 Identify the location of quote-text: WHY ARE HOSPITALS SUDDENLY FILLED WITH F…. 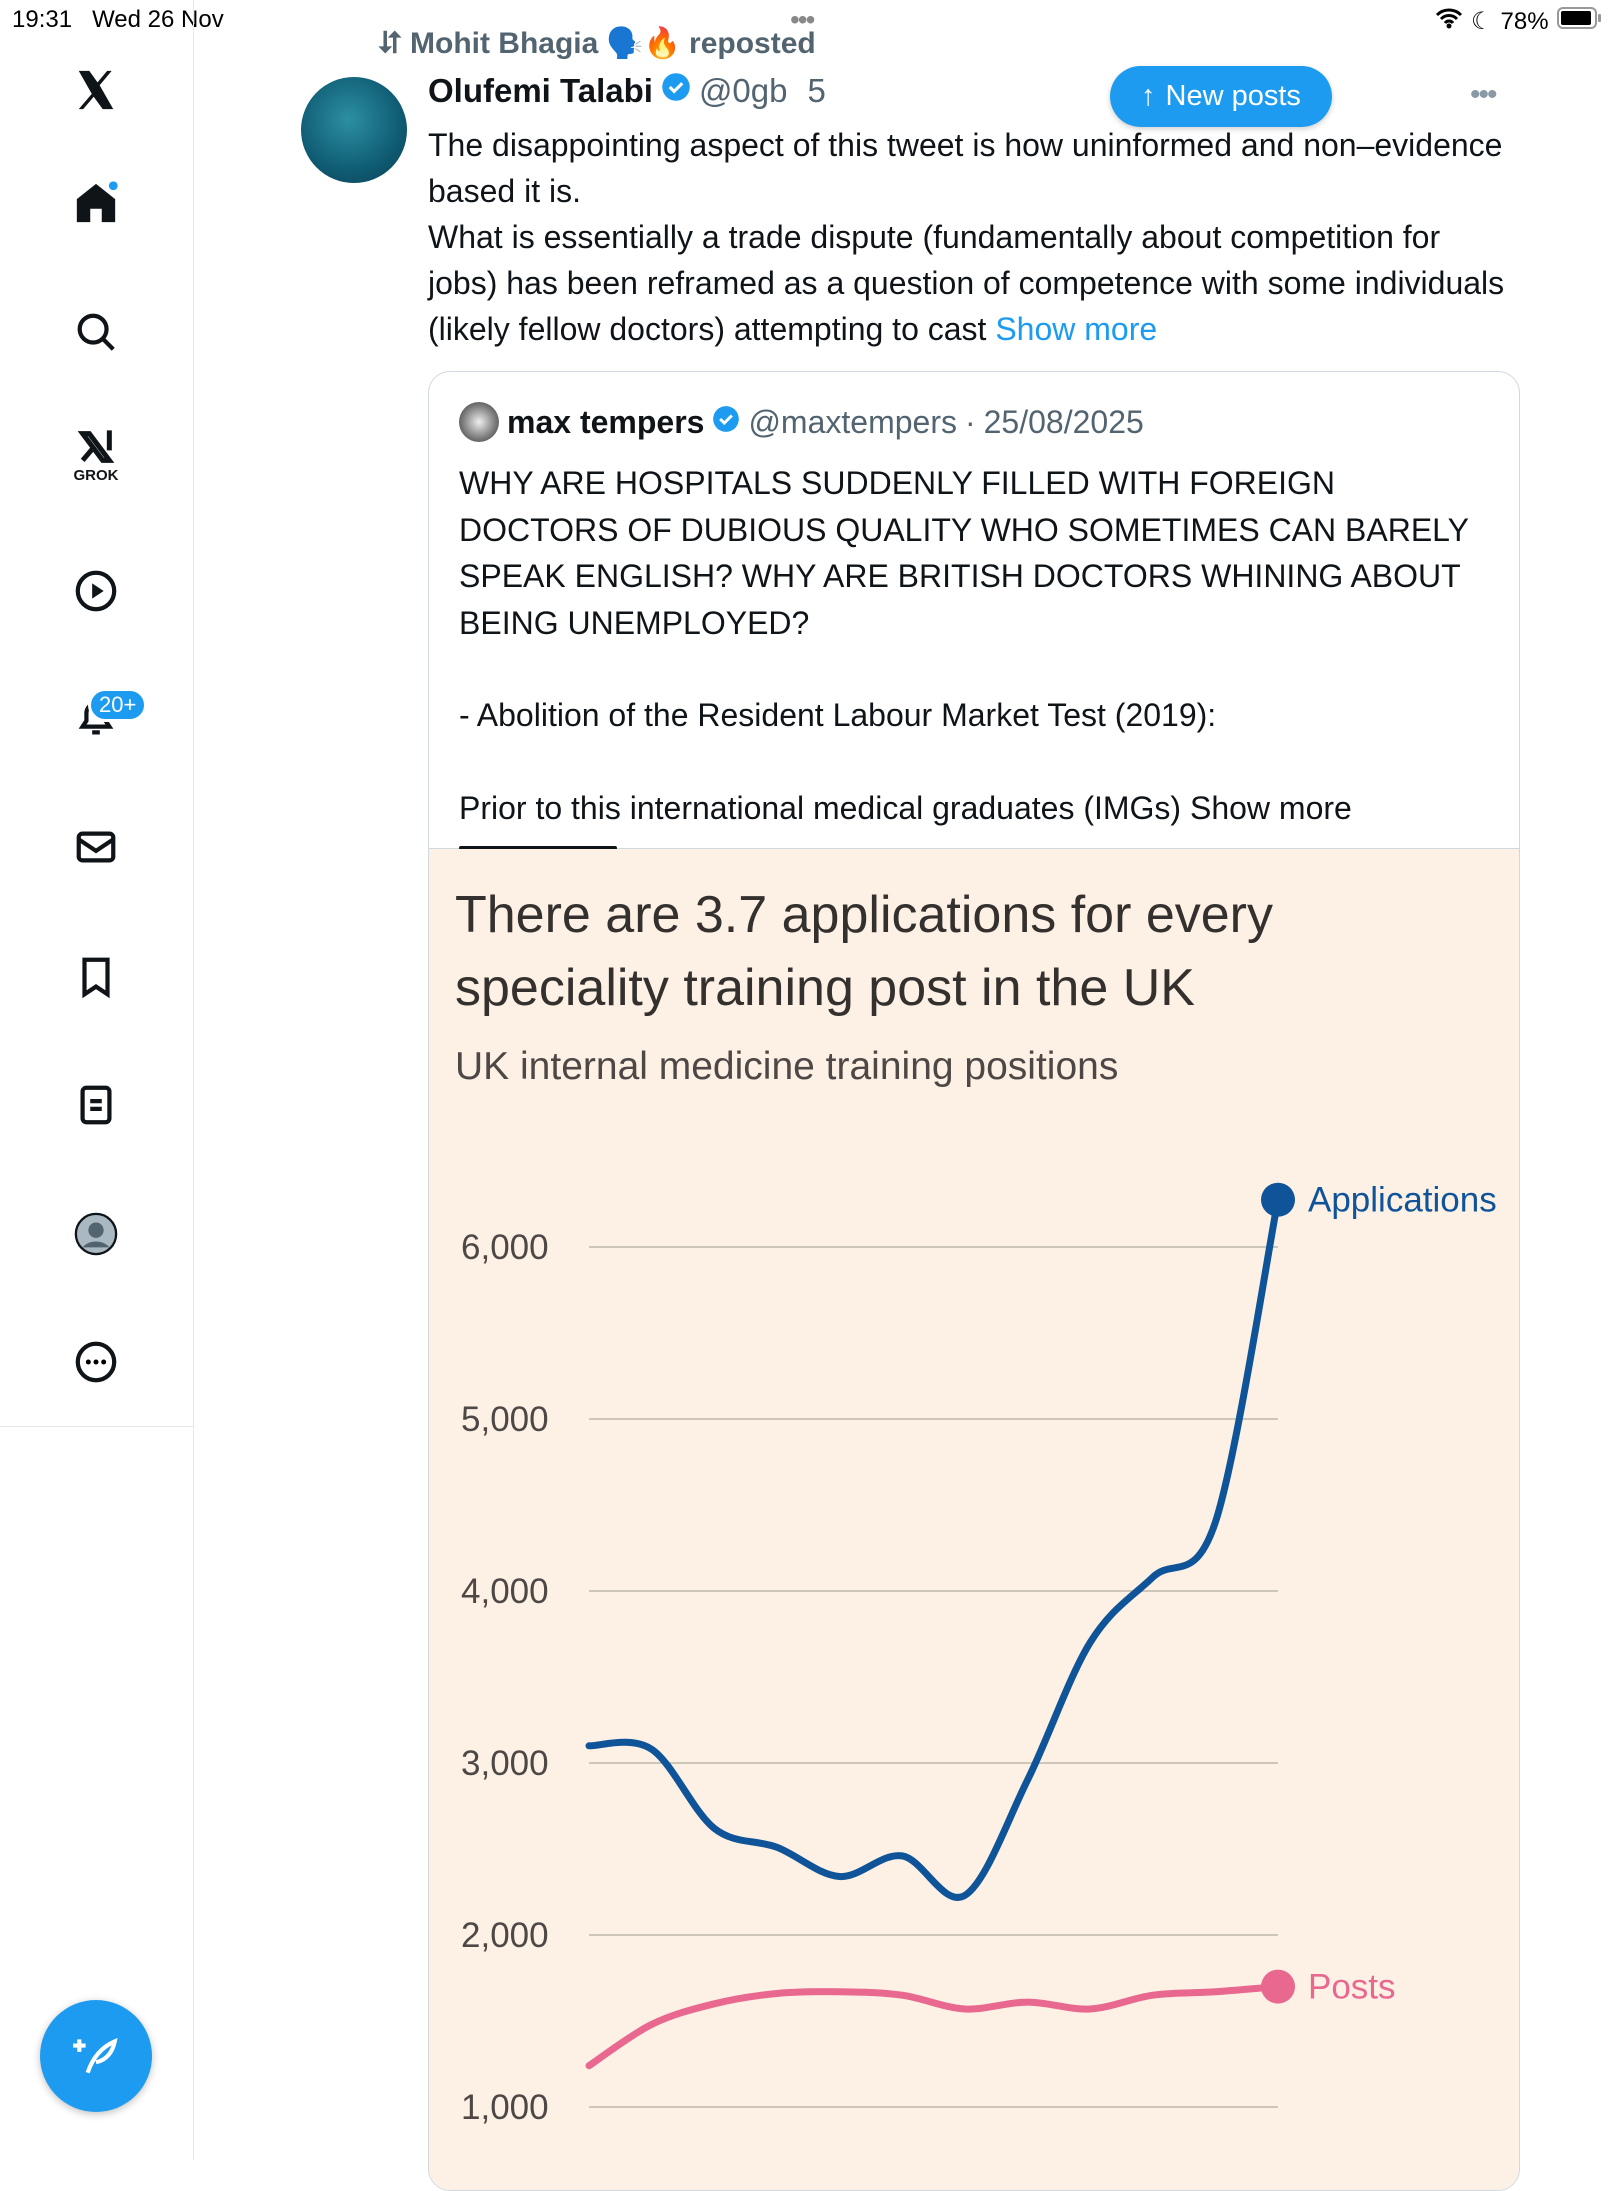
(979, 645).